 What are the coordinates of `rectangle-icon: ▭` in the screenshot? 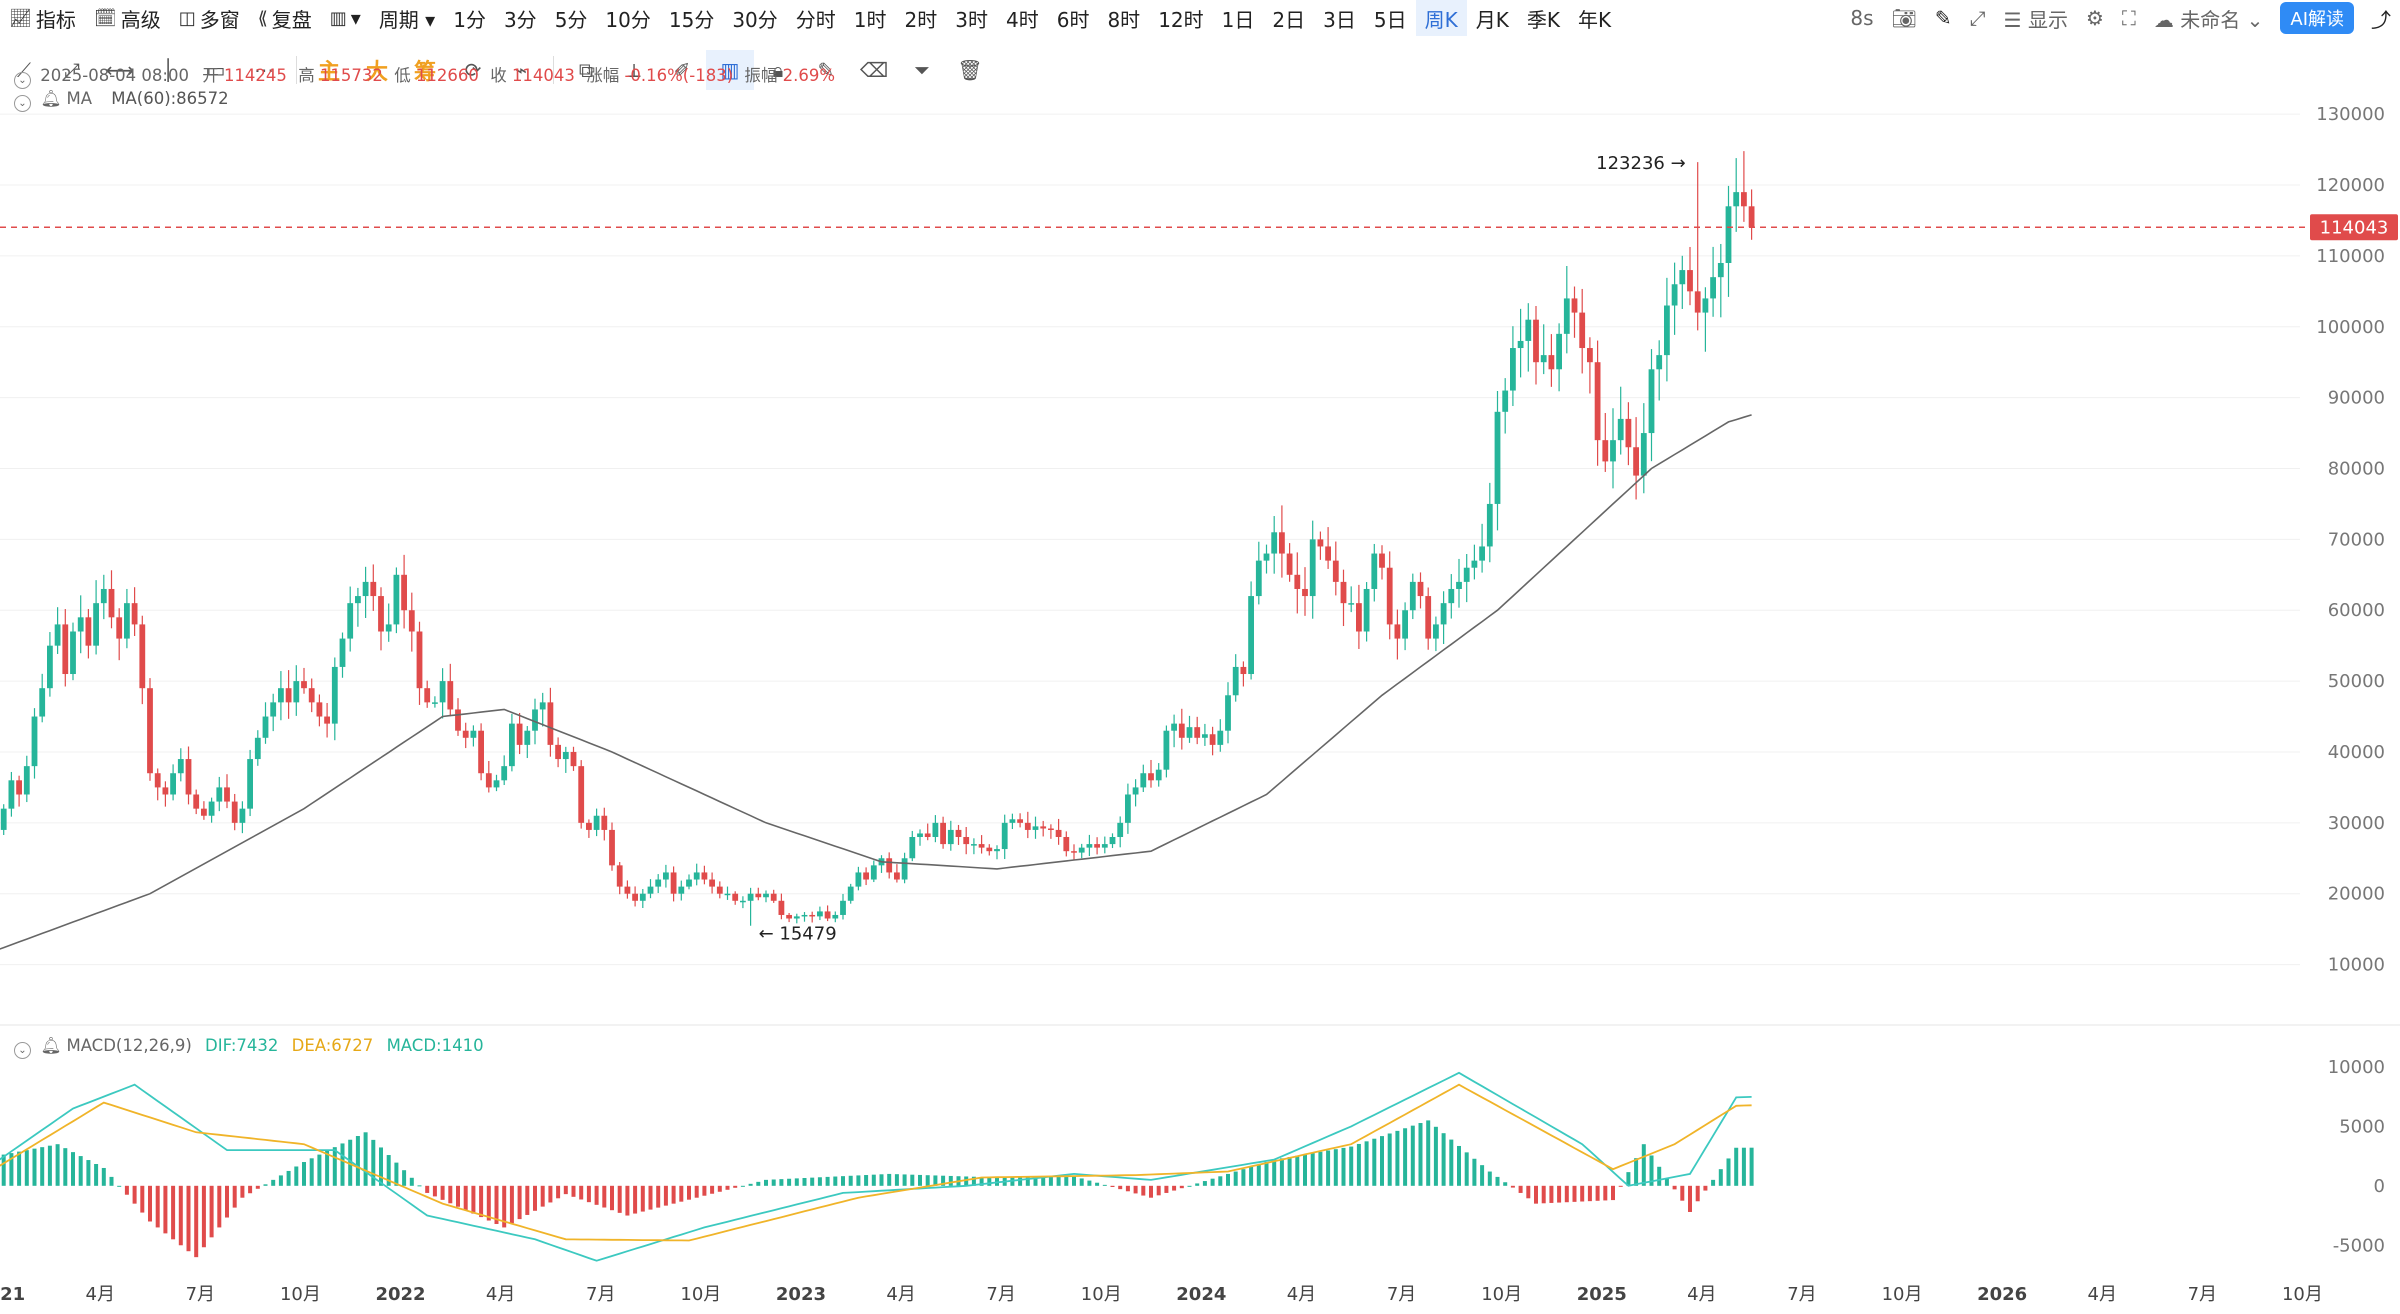 It's located at (216, 70).